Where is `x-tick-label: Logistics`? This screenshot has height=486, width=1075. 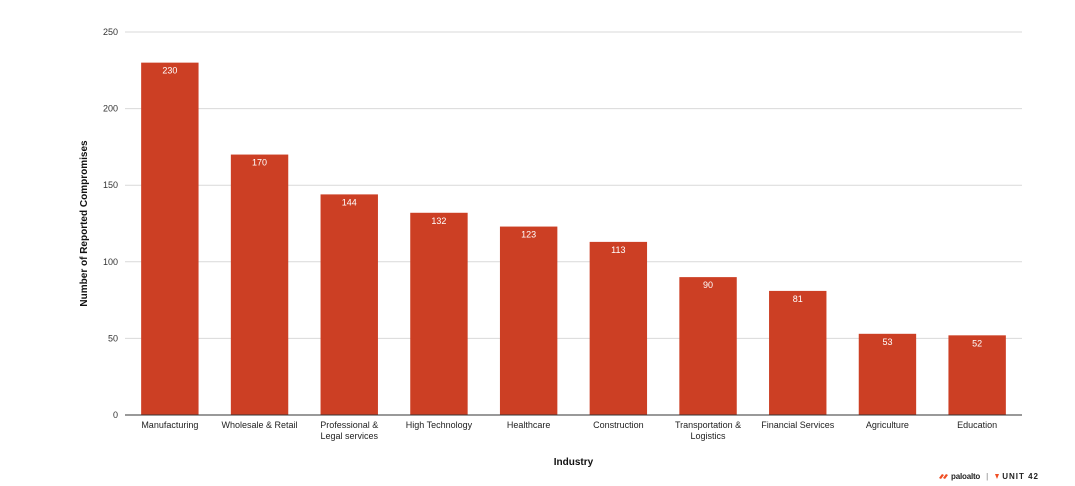
x-tick-label: Logistics is located at coordinates (709, 436).